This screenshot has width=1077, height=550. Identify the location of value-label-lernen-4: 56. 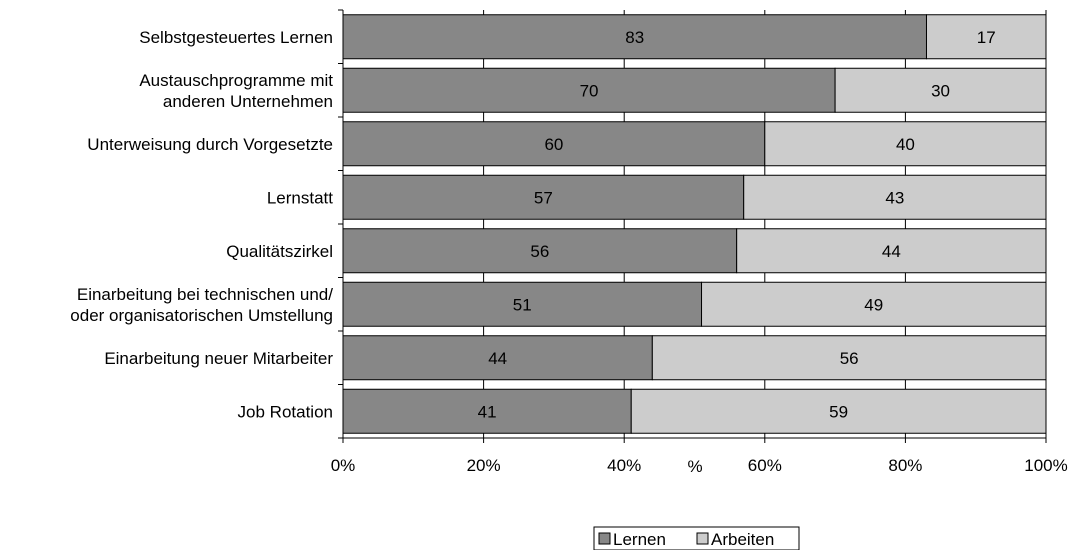
(539, 251).